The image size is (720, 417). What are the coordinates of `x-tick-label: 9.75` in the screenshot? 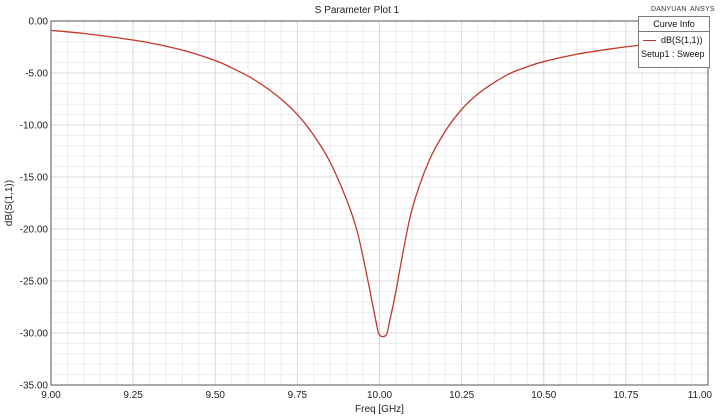 It's located at (298, 395).